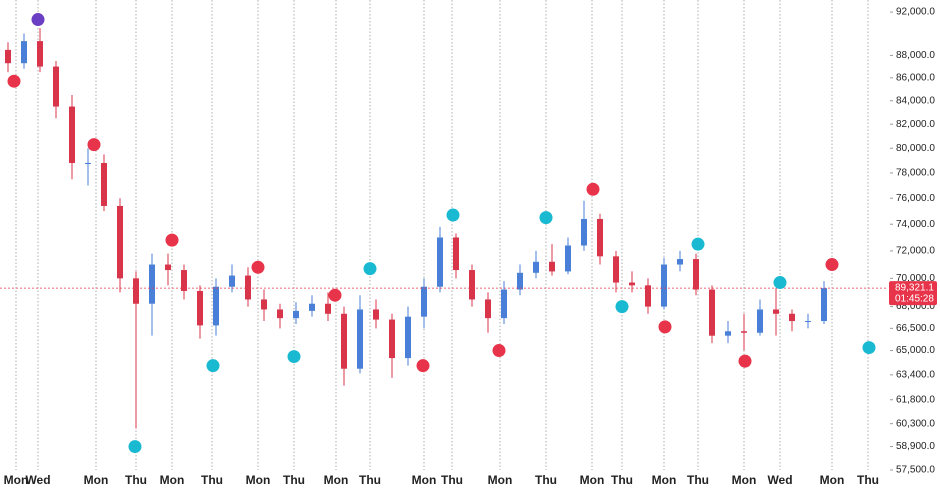  What do you see at coordinates (915, 423) in the screenshot?
I see `y-tick-label: 60,300.0` at bounding box center [915, 423].